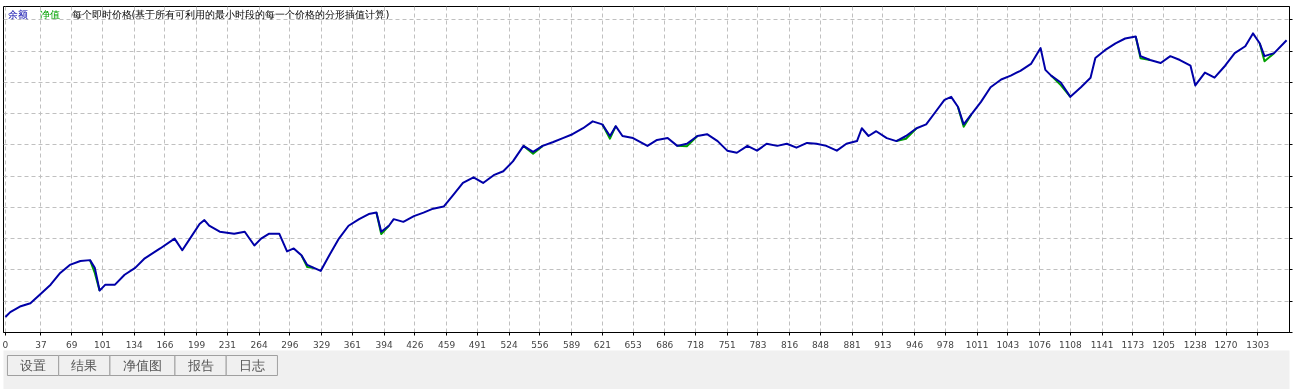 The height and width of the screenshot is (389, 1305). What do you see at coordinates (200, 365) in the screenshot?
I see `text: 报告` at bounding box center [200, 365].